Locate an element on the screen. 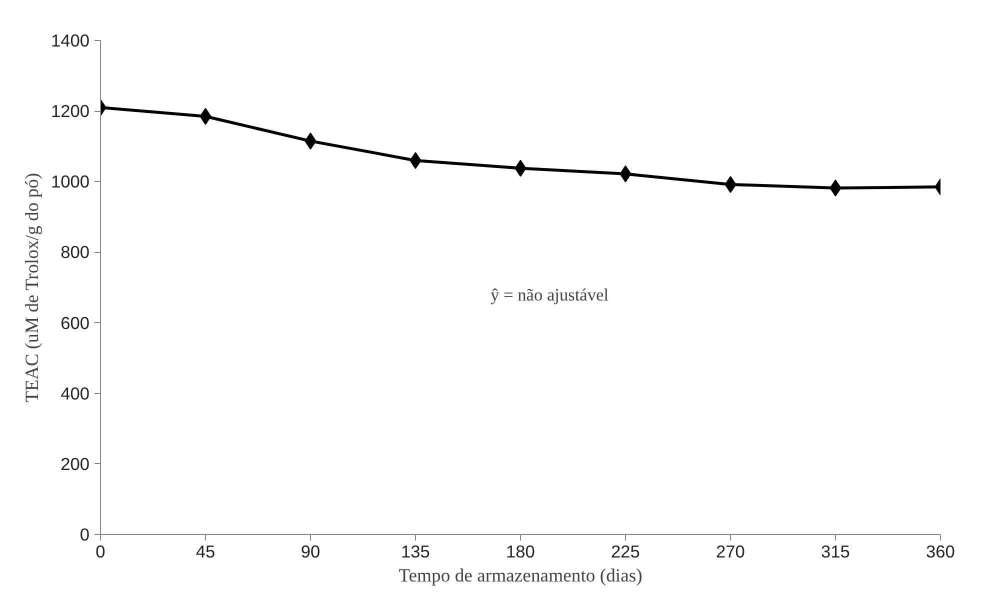 This screenshot has width=983, height=612. y-axis-title: TEAC (uM de Trolox/g do pó) is located at coordinates (32, 287).